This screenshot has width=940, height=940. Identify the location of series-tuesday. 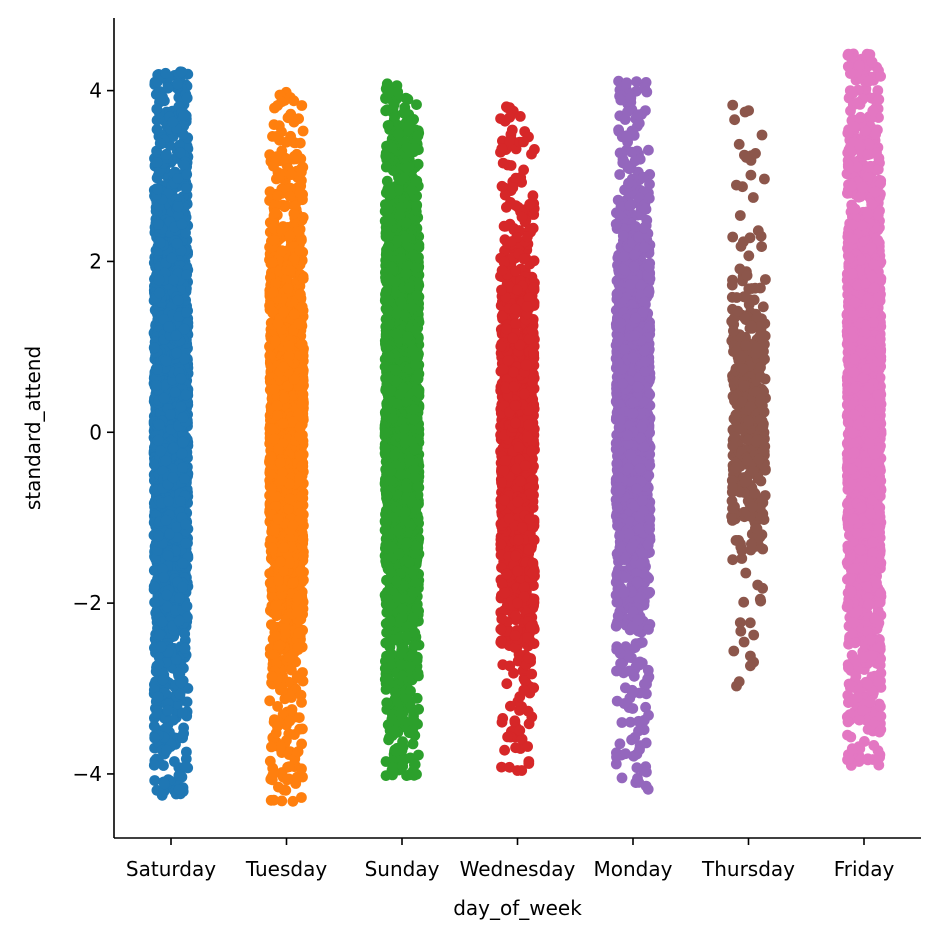
(286, 446).